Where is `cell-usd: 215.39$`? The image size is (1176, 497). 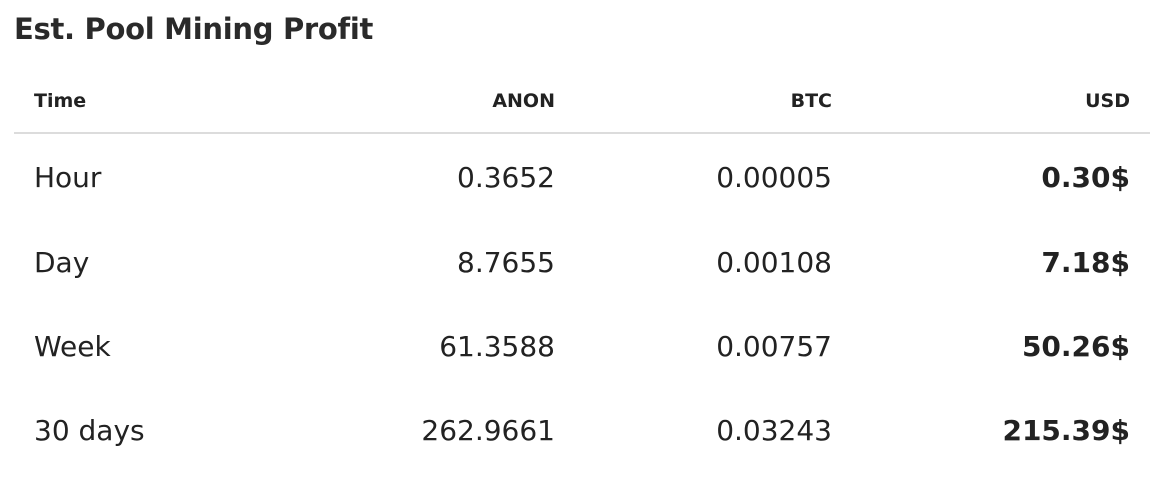 cell-usd: 215.39$ is located at coordinates (1066, 430).